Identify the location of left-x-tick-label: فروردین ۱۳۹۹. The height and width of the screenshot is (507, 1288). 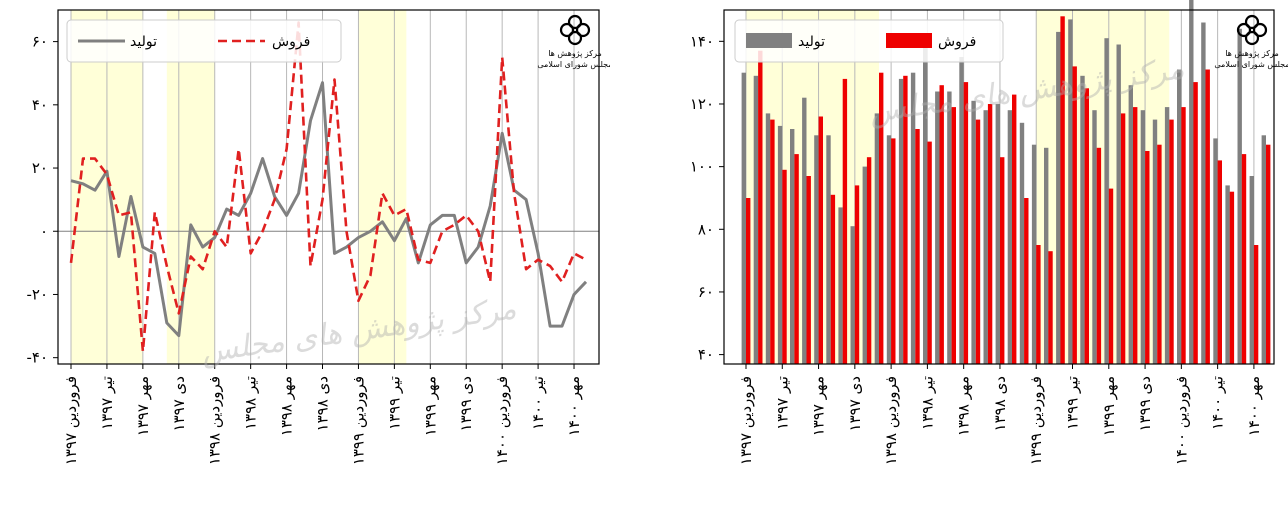
(358, 420).